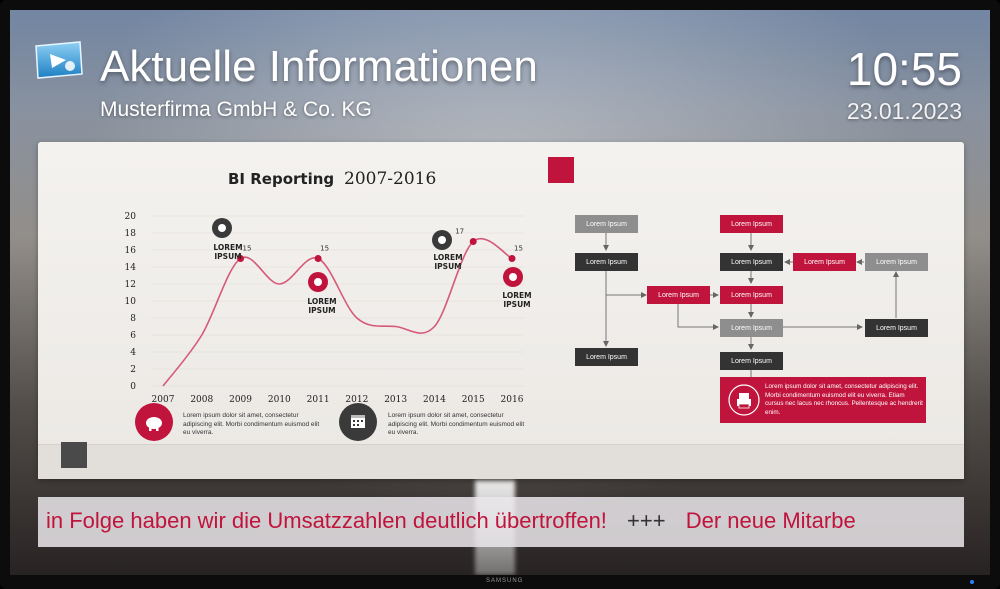 This screenshot has height=589, width=1000. What do you see at coordinates (896, 328) in the screenshot?
I see `flow-box-12: Lorem Ipsum` at bounding box center [896, 328].